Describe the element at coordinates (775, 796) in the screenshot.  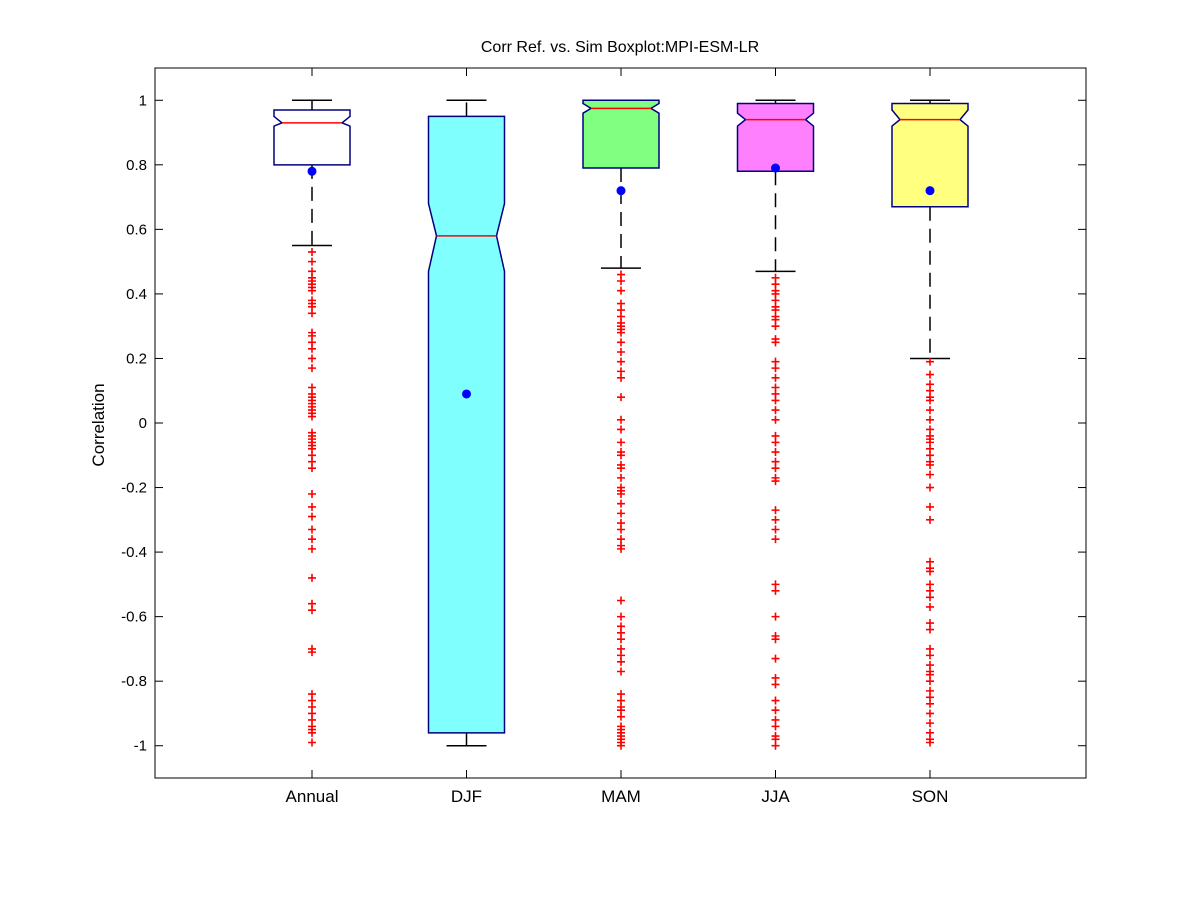
I see `x-tick-label: JJA` at that location.